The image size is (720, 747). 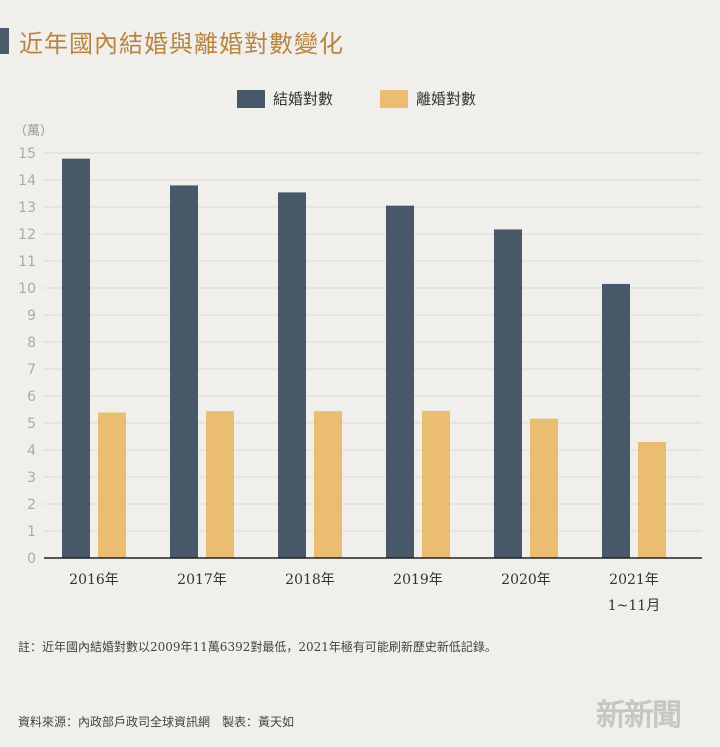 I want to click on publisher-logo: 新新聞, so click(x=639, y=715).